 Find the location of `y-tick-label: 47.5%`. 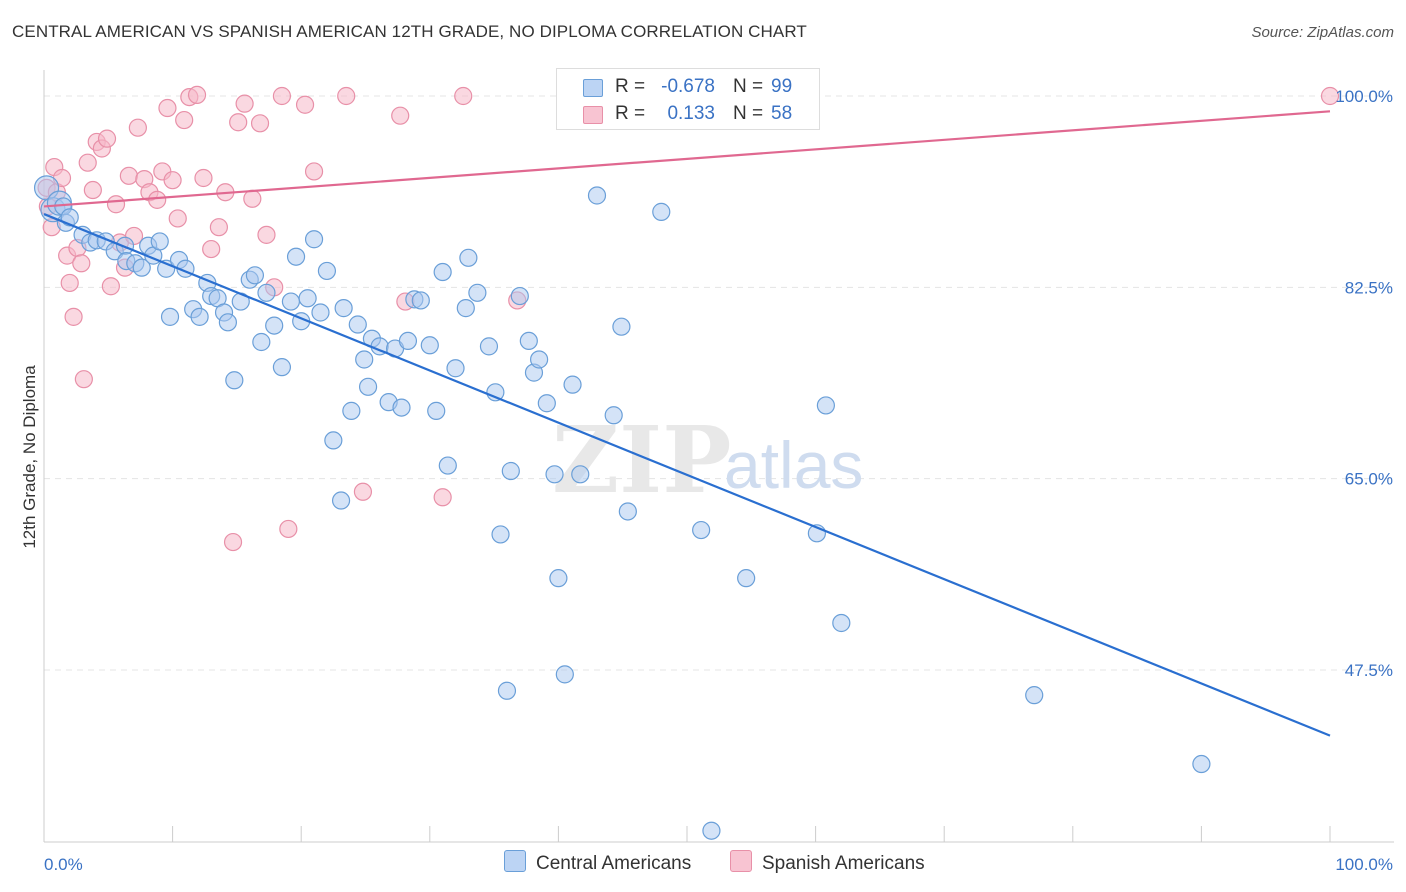

y-tick-label: 47.5% is located at coordinates (1369, 670).